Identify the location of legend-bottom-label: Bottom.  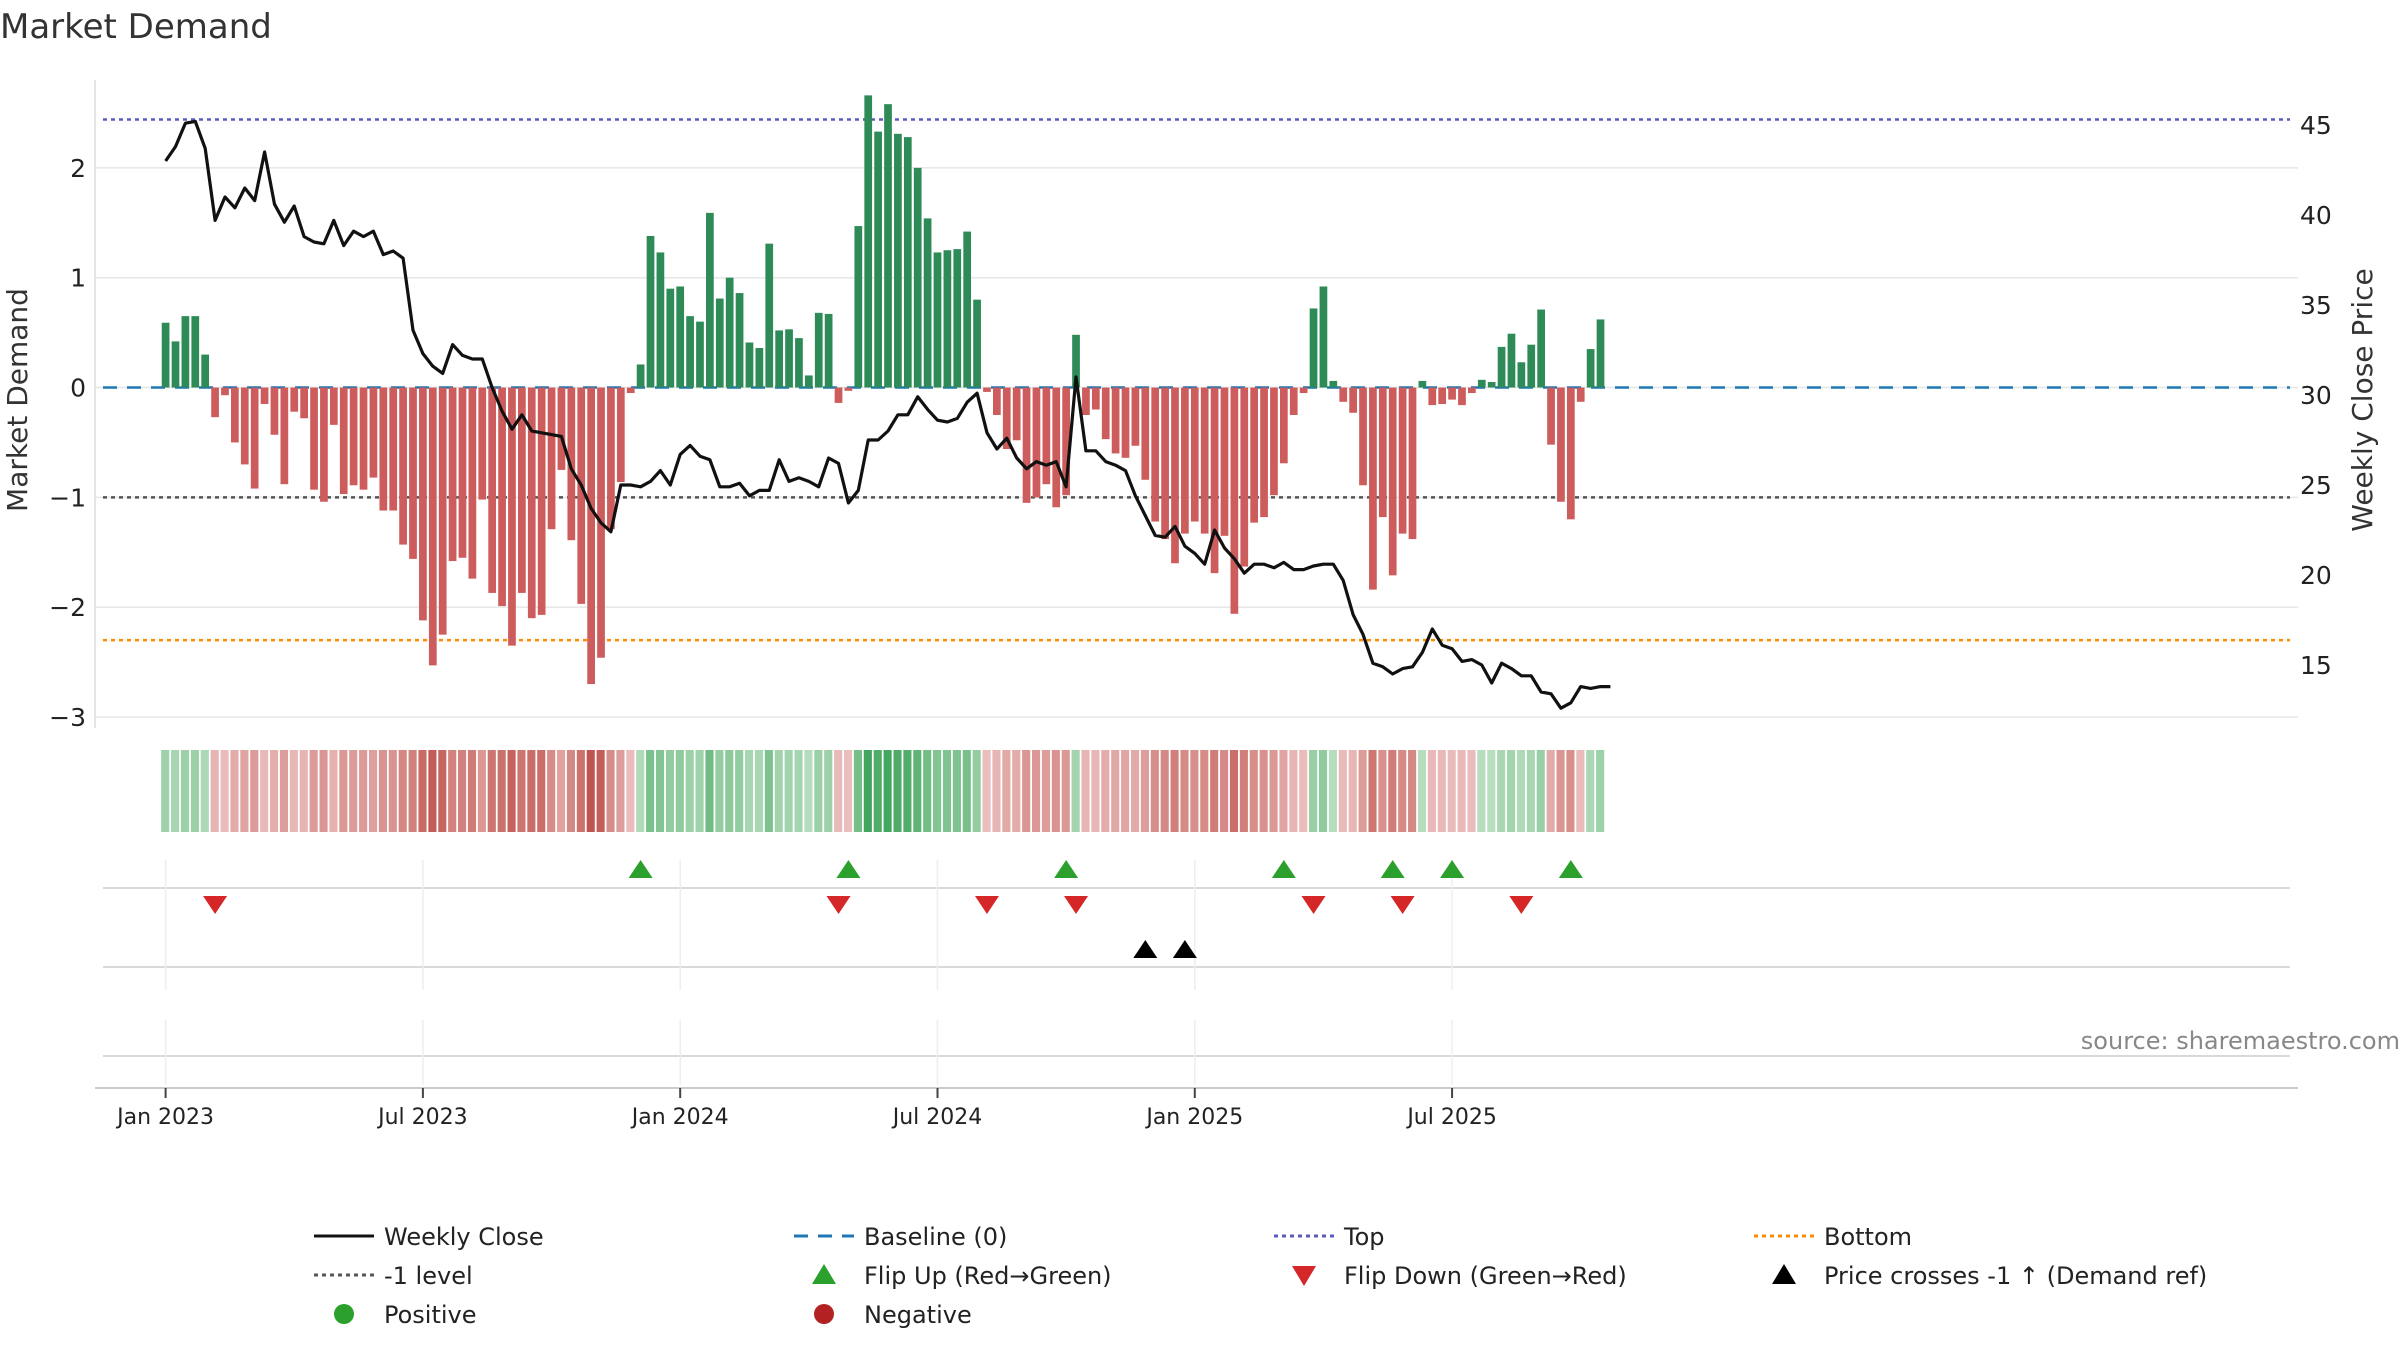
(1868, 1237).